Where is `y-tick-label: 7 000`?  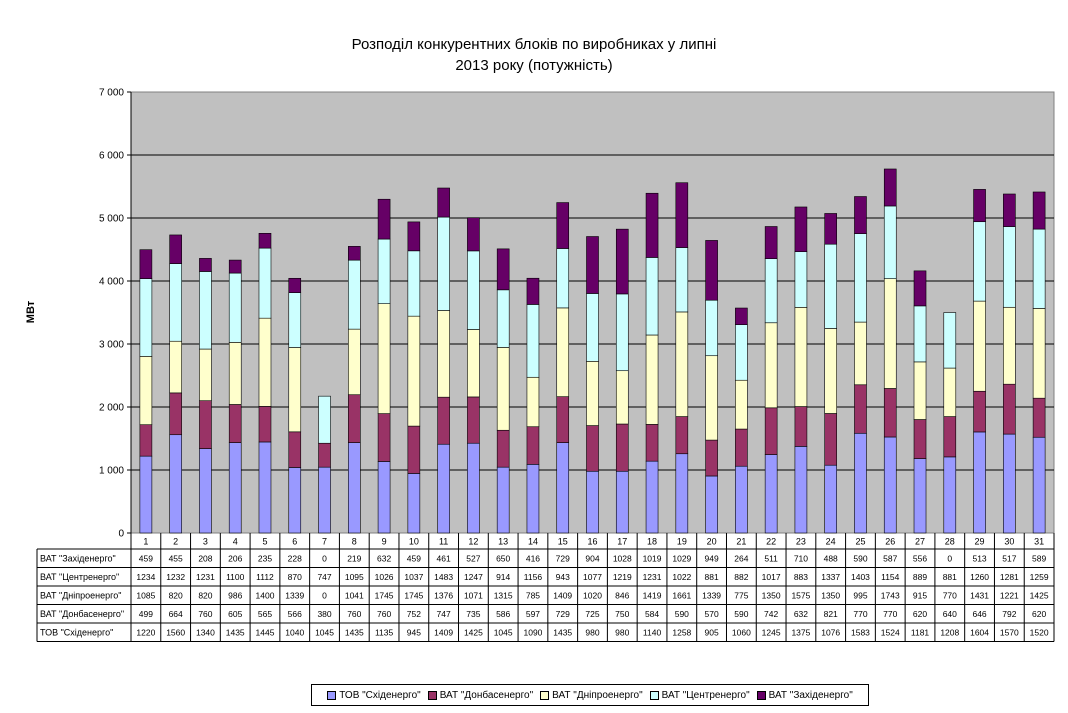
y-tick-label: 7 000 is located at coordinates (111, 93).